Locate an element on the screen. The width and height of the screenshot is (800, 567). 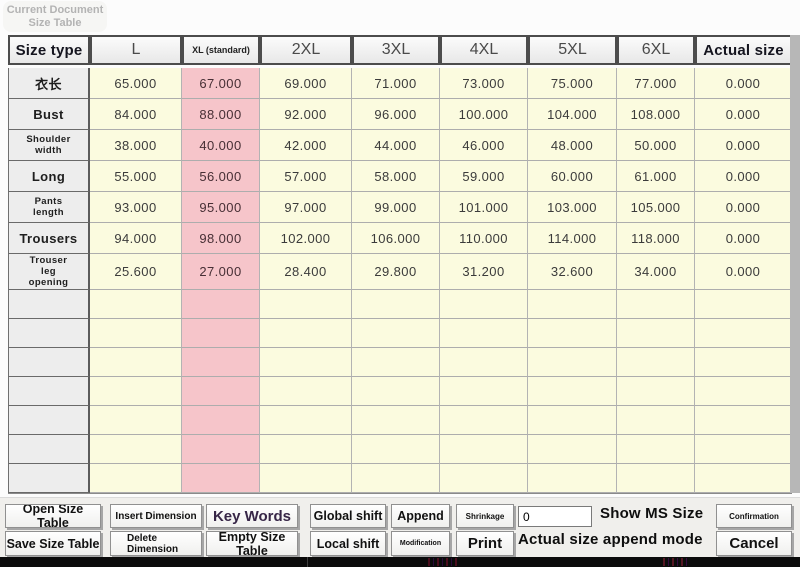
size-value-cell: 71.000 is located at coordinates (396, 83).